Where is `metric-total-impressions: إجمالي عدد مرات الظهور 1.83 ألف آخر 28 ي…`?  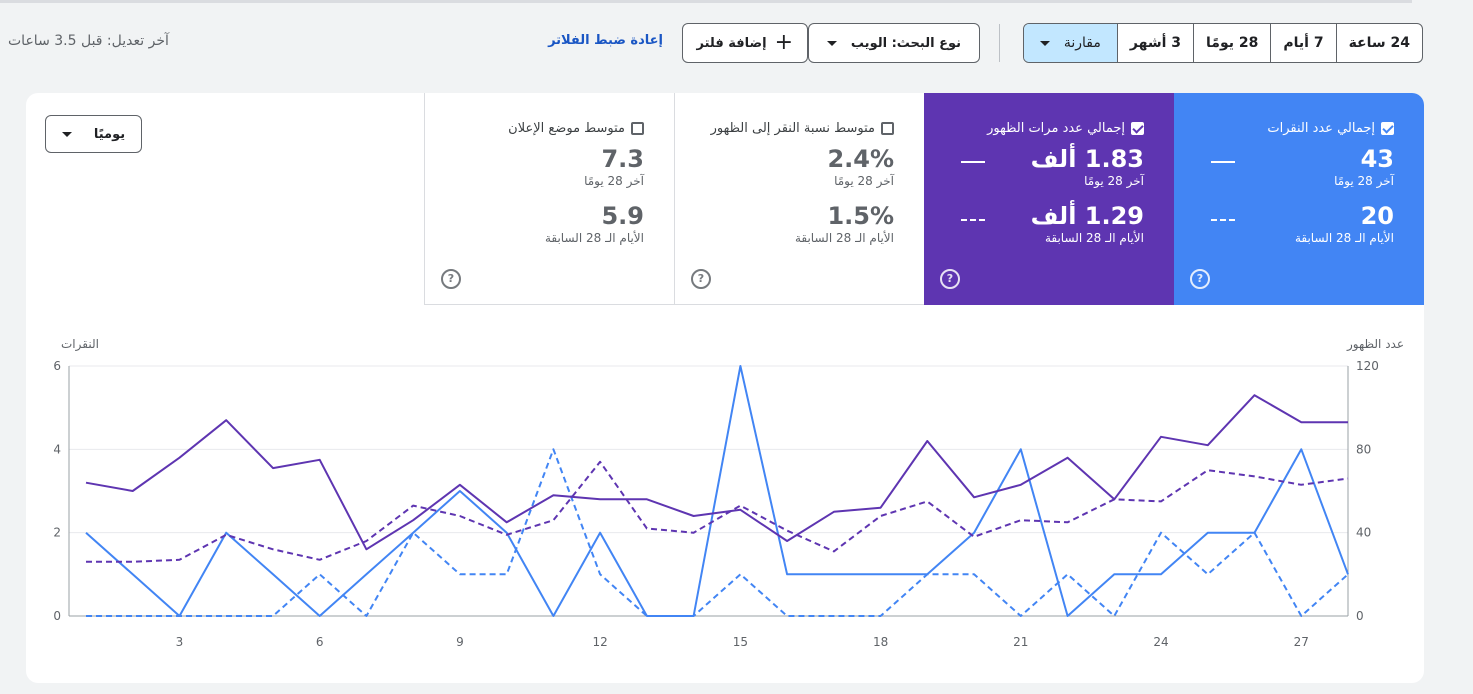 metric-total-impressions: إجمالي عدد مرات الظهور 1.83 ألف آخر 28 ي… is located at coordinates (1049, 199).